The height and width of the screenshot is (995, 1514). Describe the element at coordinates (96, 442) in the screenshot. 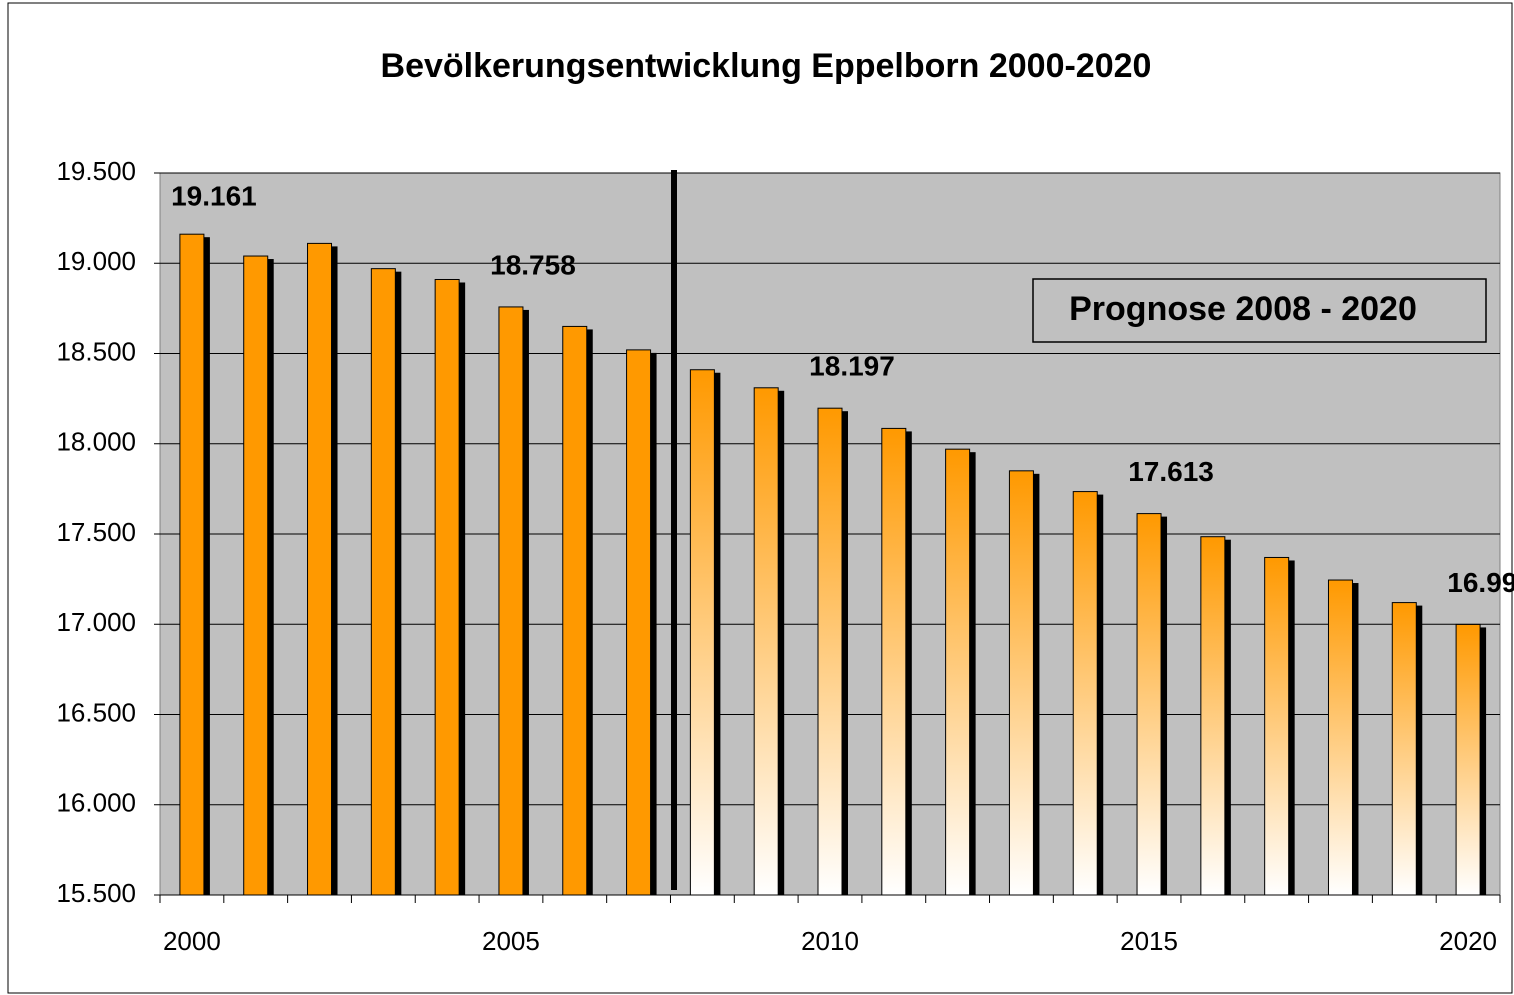

I see `y-tick-label: 18.000` at that location.